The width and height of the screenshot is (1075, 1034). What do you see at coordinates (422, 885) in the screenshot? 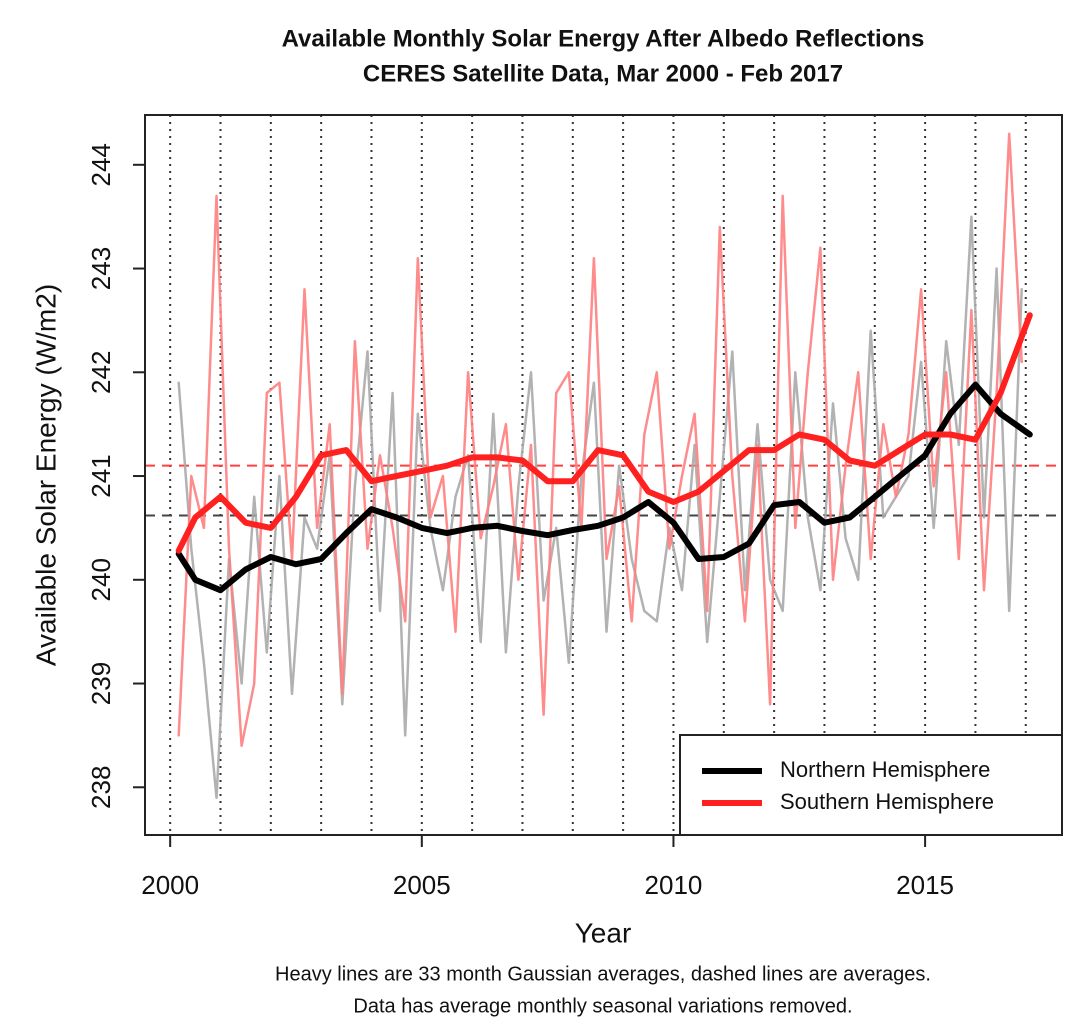
I see `x-tick-label: 2005` at bounding box center [422, 885].